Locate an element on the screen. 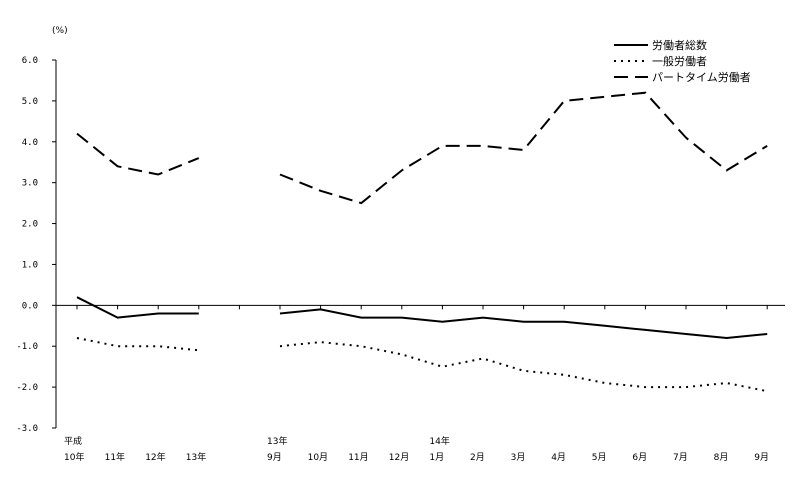 Image resolution: width=809 pixels, height=480 pixels. y-tick-labels: 6.0 5.0 4.0 3.0 2.0 1.0 0.0 -1.0 -2.0 -3.0 is located at coordinates (36, 245).